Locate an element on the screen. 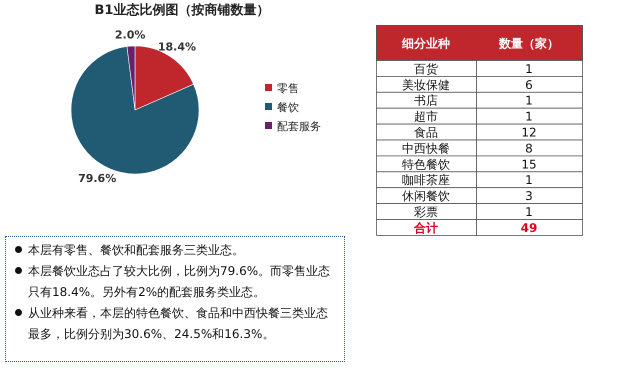 The width and height of the screenshot is (621, 370). data-label: 3 is located at coordinates (529, 196).